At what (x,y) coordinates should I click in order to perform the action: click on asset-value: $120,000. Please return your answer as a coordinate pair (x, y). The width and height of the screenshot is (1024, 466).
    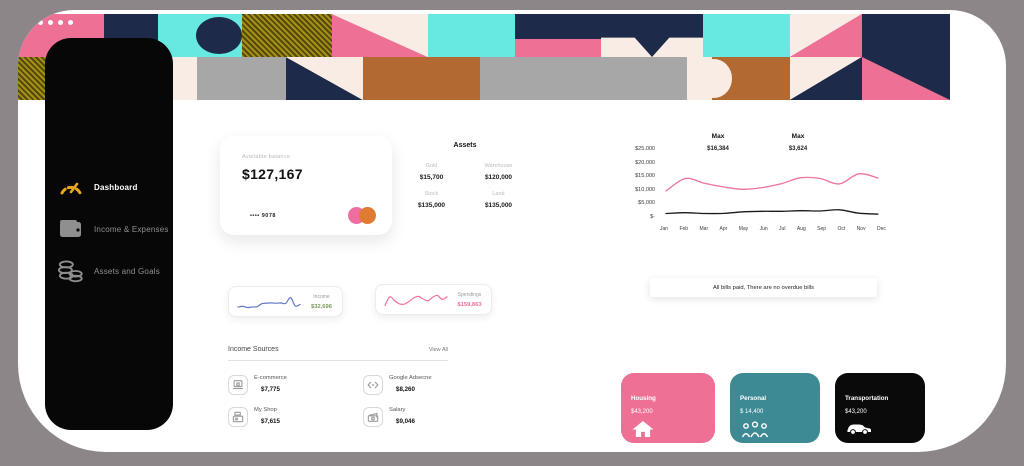
    Looking at the image, I should click on (498, 177).